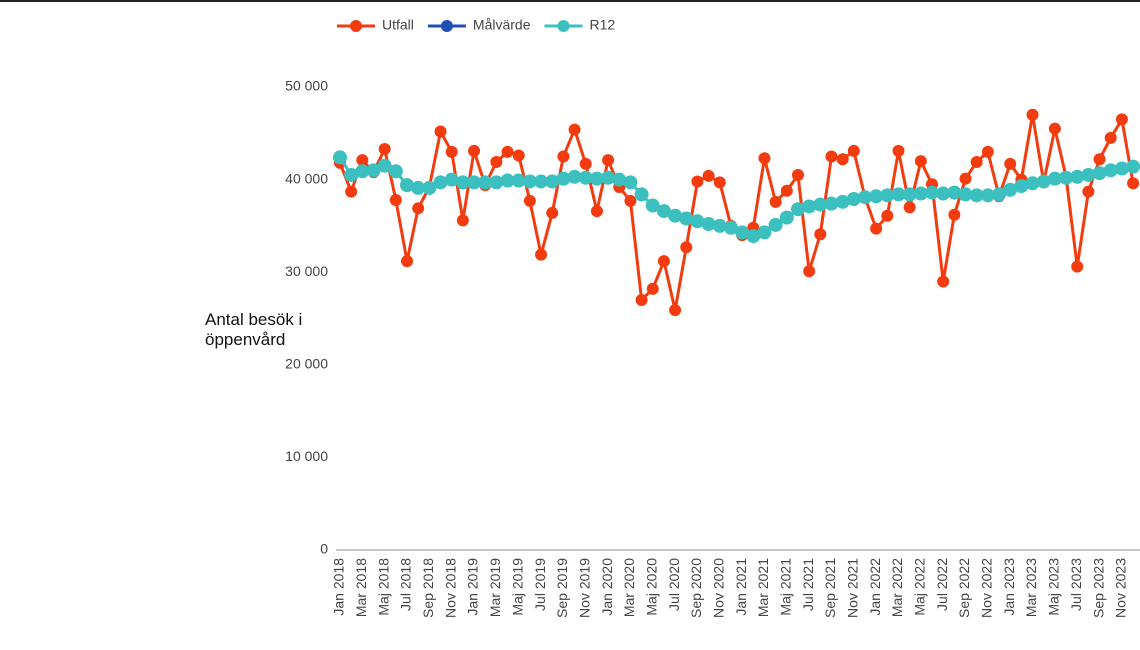 The height and width of the screenshot is (650, 1140). What do you see at coordinates (562, 588) in the screenshot?
I see `x-tick-label: Sep 2019` at bounding box center [562, 588].